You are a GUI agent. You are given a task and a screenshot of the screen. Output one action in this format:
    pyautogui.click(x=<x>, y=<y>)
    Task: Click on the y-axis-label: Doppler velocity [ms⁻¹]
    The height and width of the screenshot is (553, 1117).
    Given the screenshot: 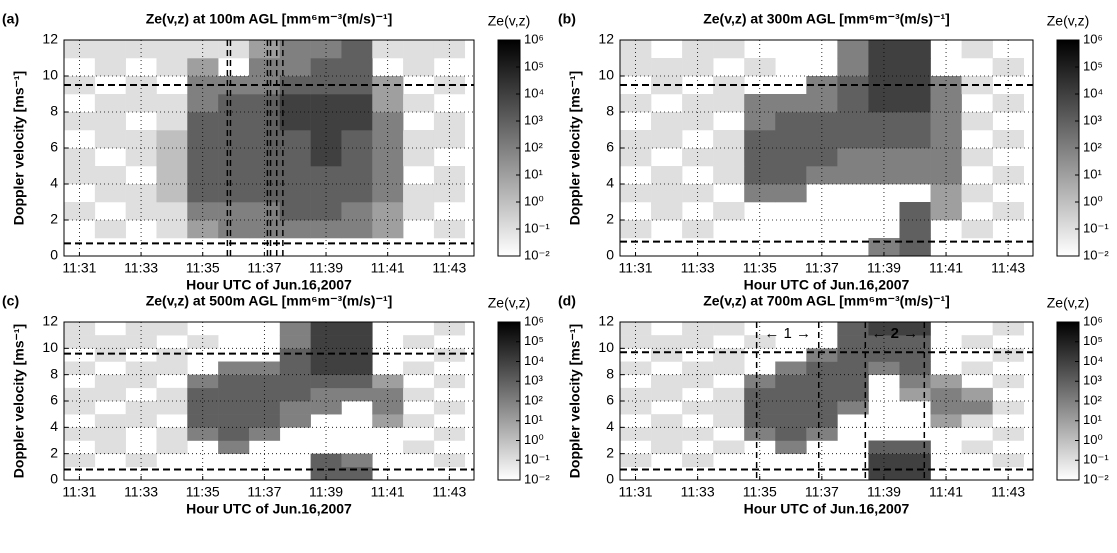 What is the action you would take?
    pyautogui.click(x=575, y=401)
    